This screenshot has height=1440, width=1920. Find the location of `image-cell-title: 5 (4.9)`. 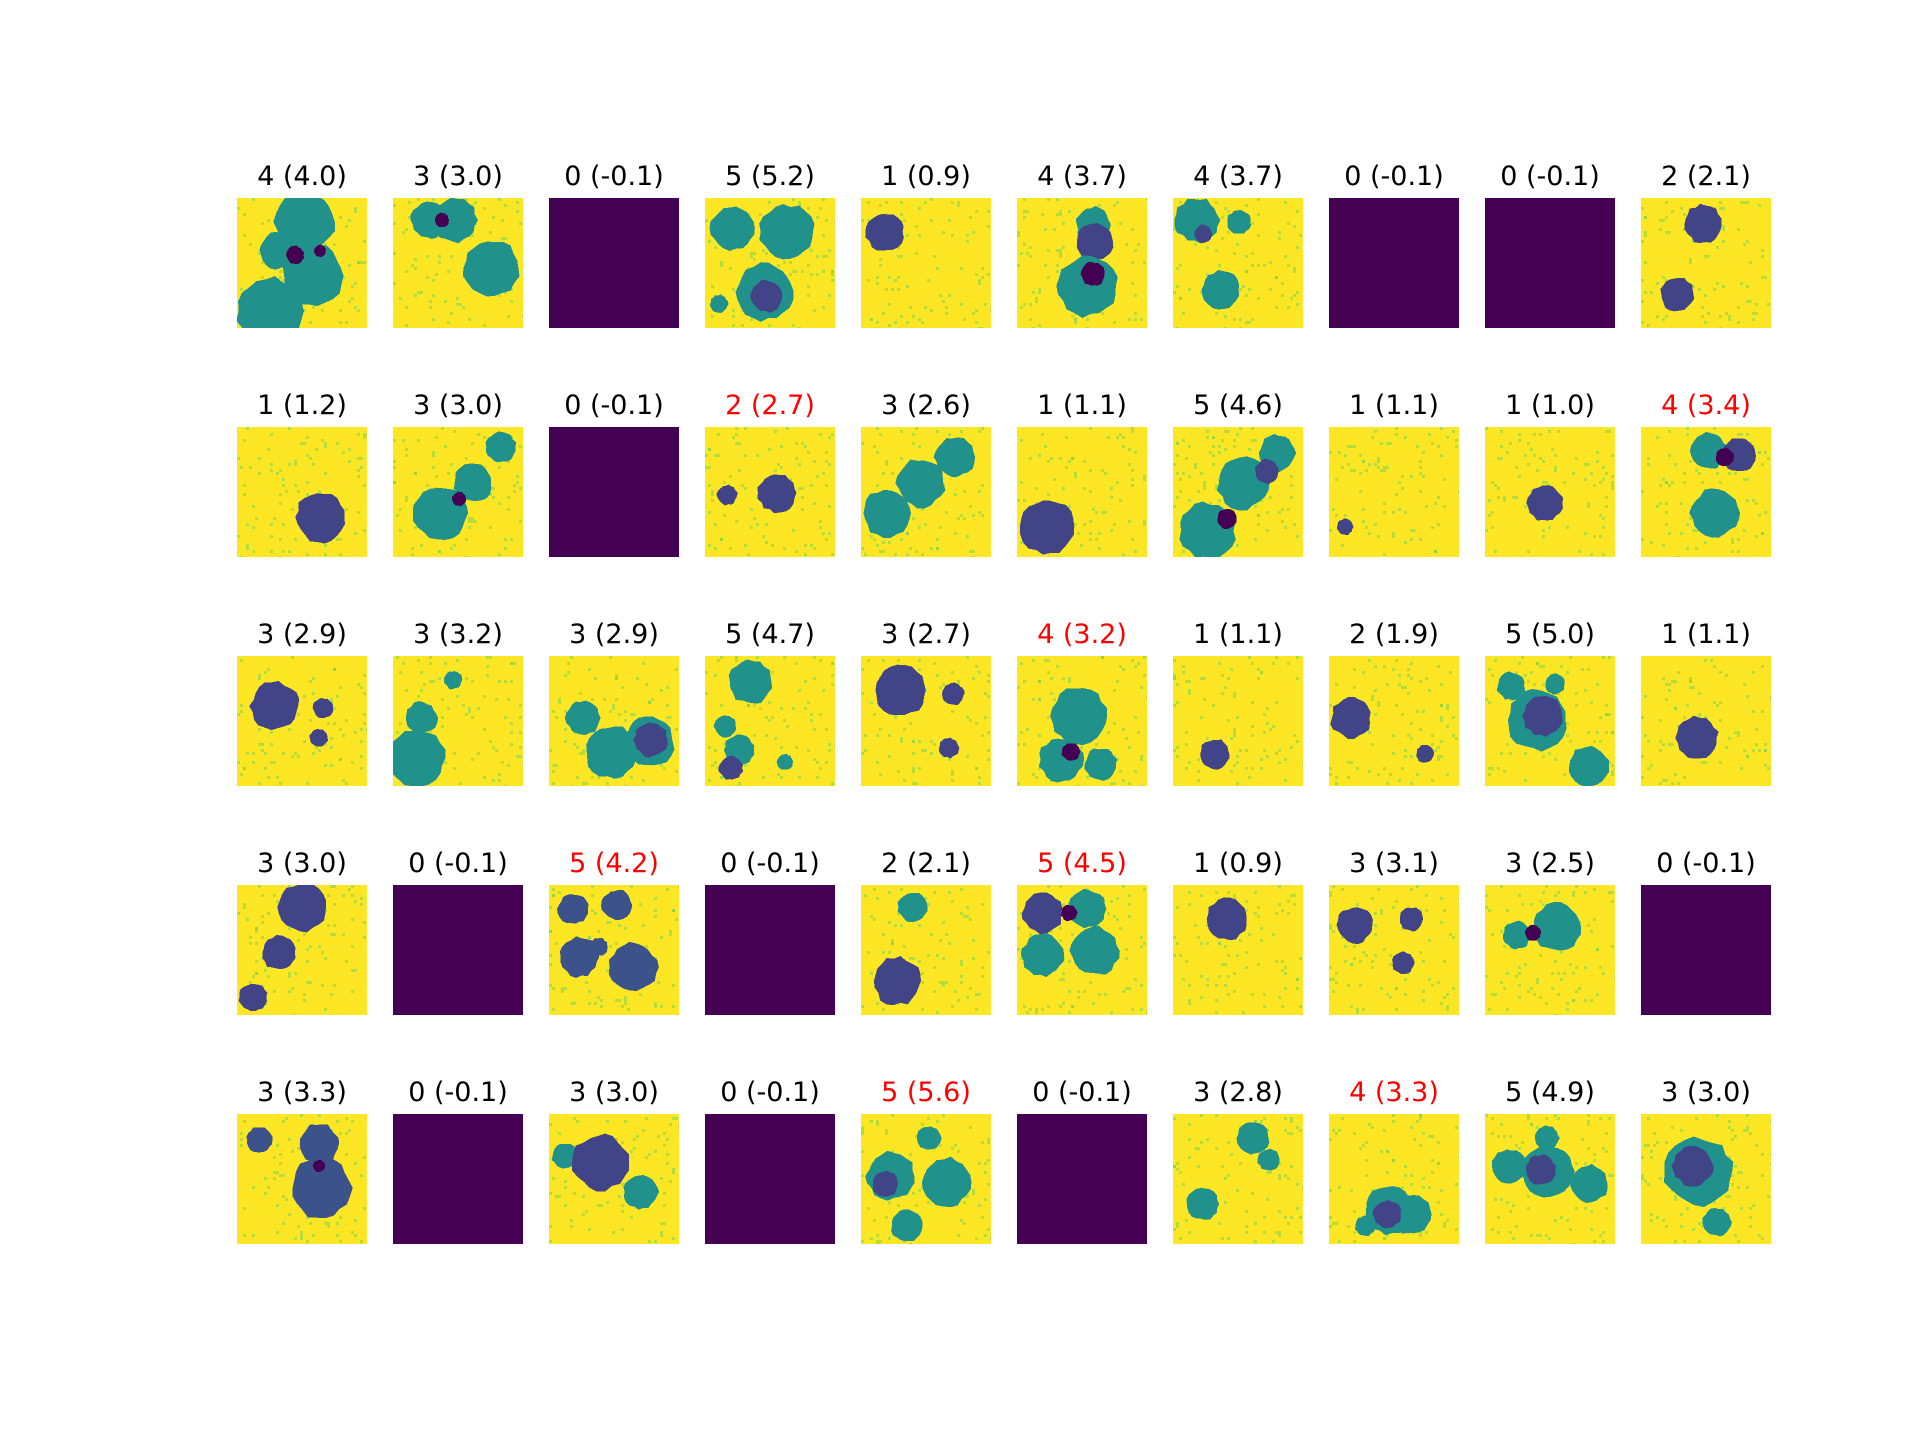

image-cell-title: 5 (4.9) is located at coordinates (1550, 1092).